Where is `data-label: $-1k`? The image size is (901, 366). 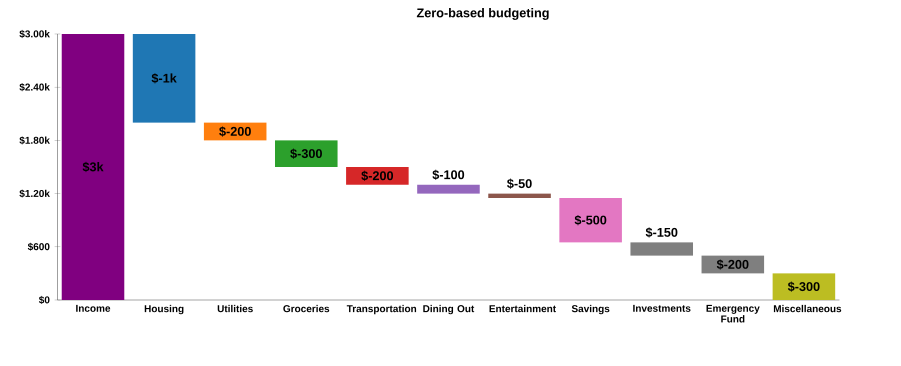
data-label: $-1k is located at coordinates (164, 78).